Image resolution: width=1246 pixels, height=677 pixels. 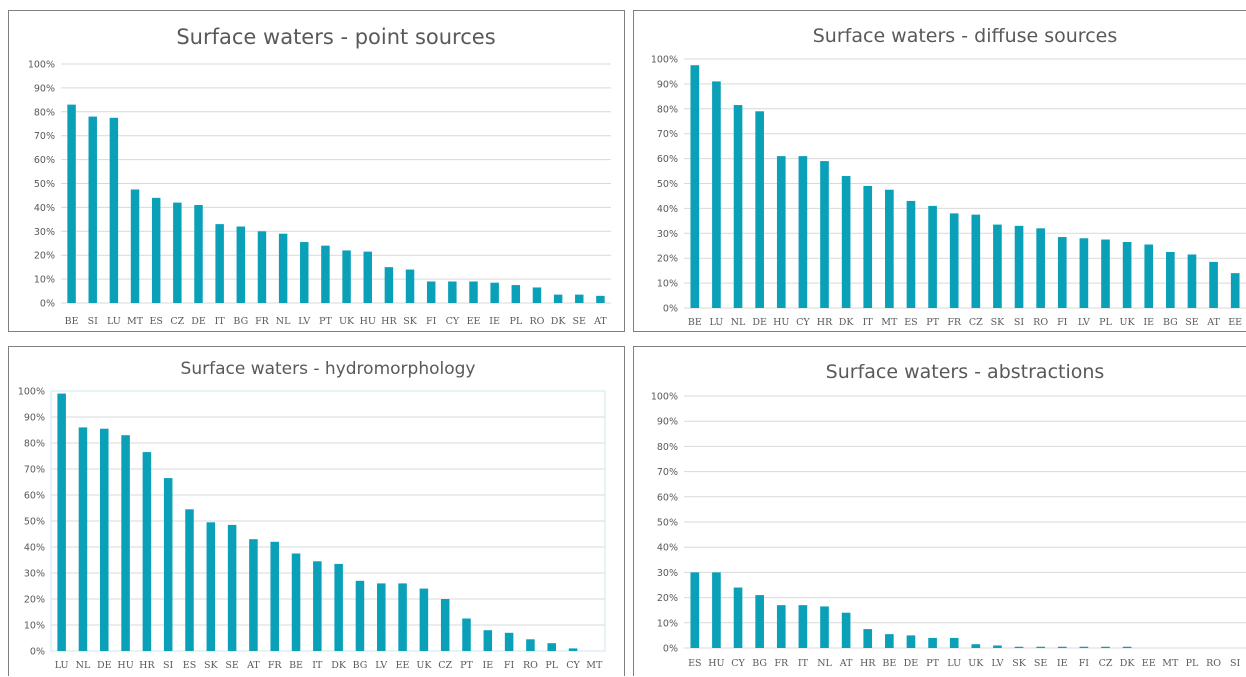 What do you see at coordinates (580, 321) in the screenshot?
I see `x-tick-label: SE` at bounding box center [580, 321].